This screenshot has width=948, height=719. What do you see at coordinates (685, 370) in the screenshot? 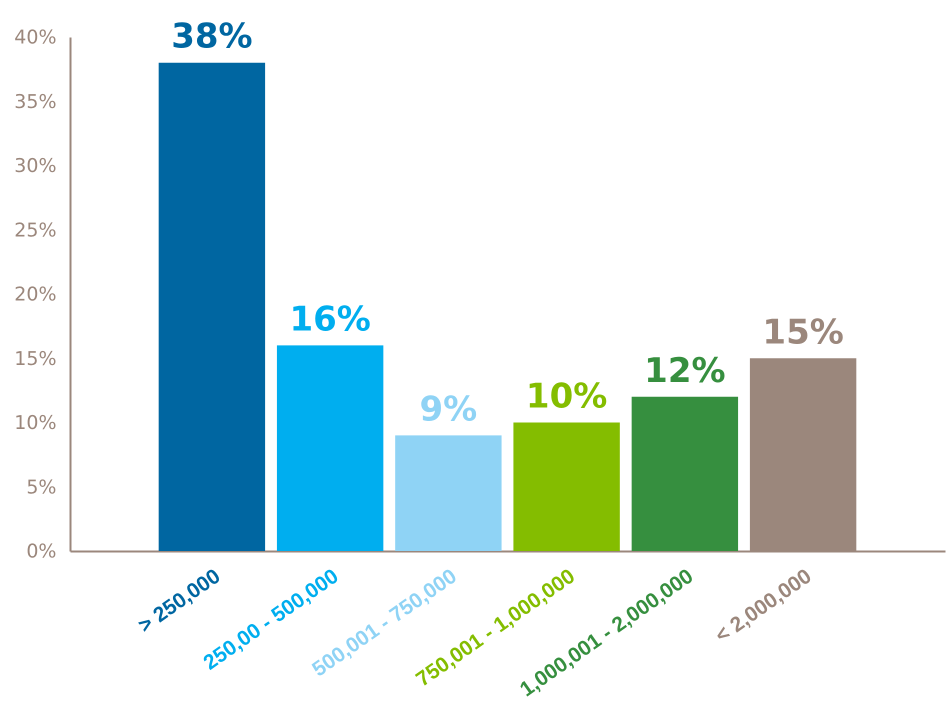
I see `data-label: 12%` at bounding box center [685, 370].